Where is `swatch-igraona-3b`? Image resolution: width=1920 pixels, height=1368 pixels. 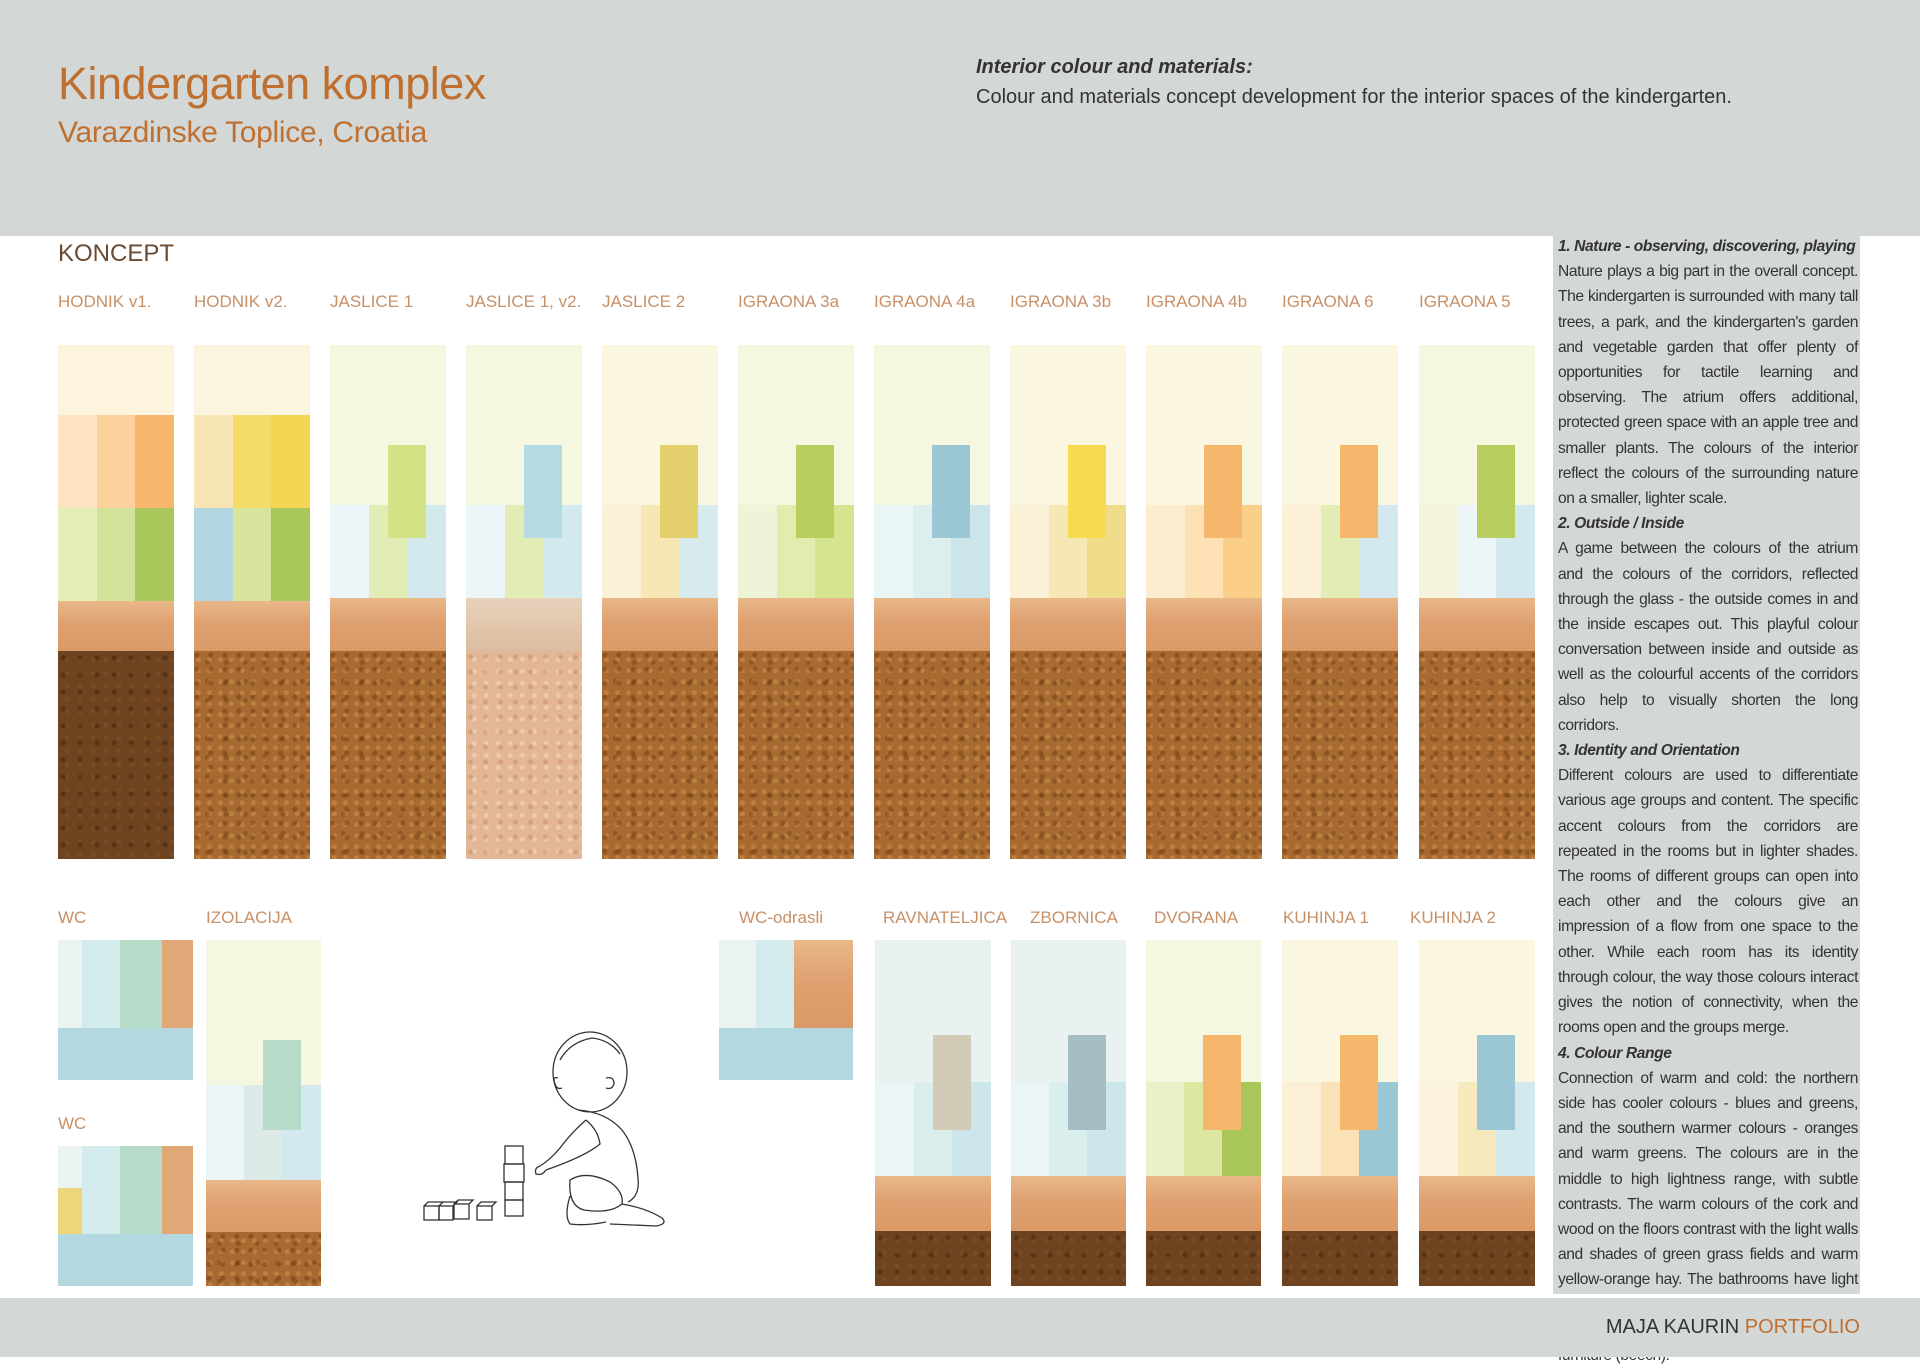 swatch-igraona-3b is located at coordinates (1068, 602).